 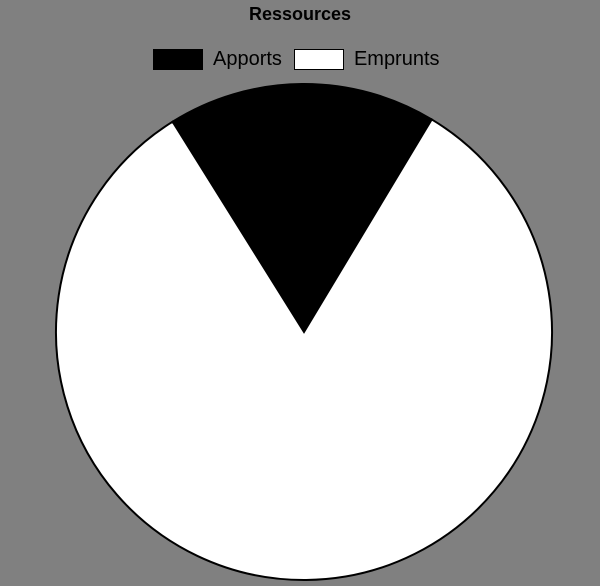 What do you see at coordinates (396, 59) in the screenshot?
I see `legend-label-emprunts: Emprunts` at bounding box center [396, 59].